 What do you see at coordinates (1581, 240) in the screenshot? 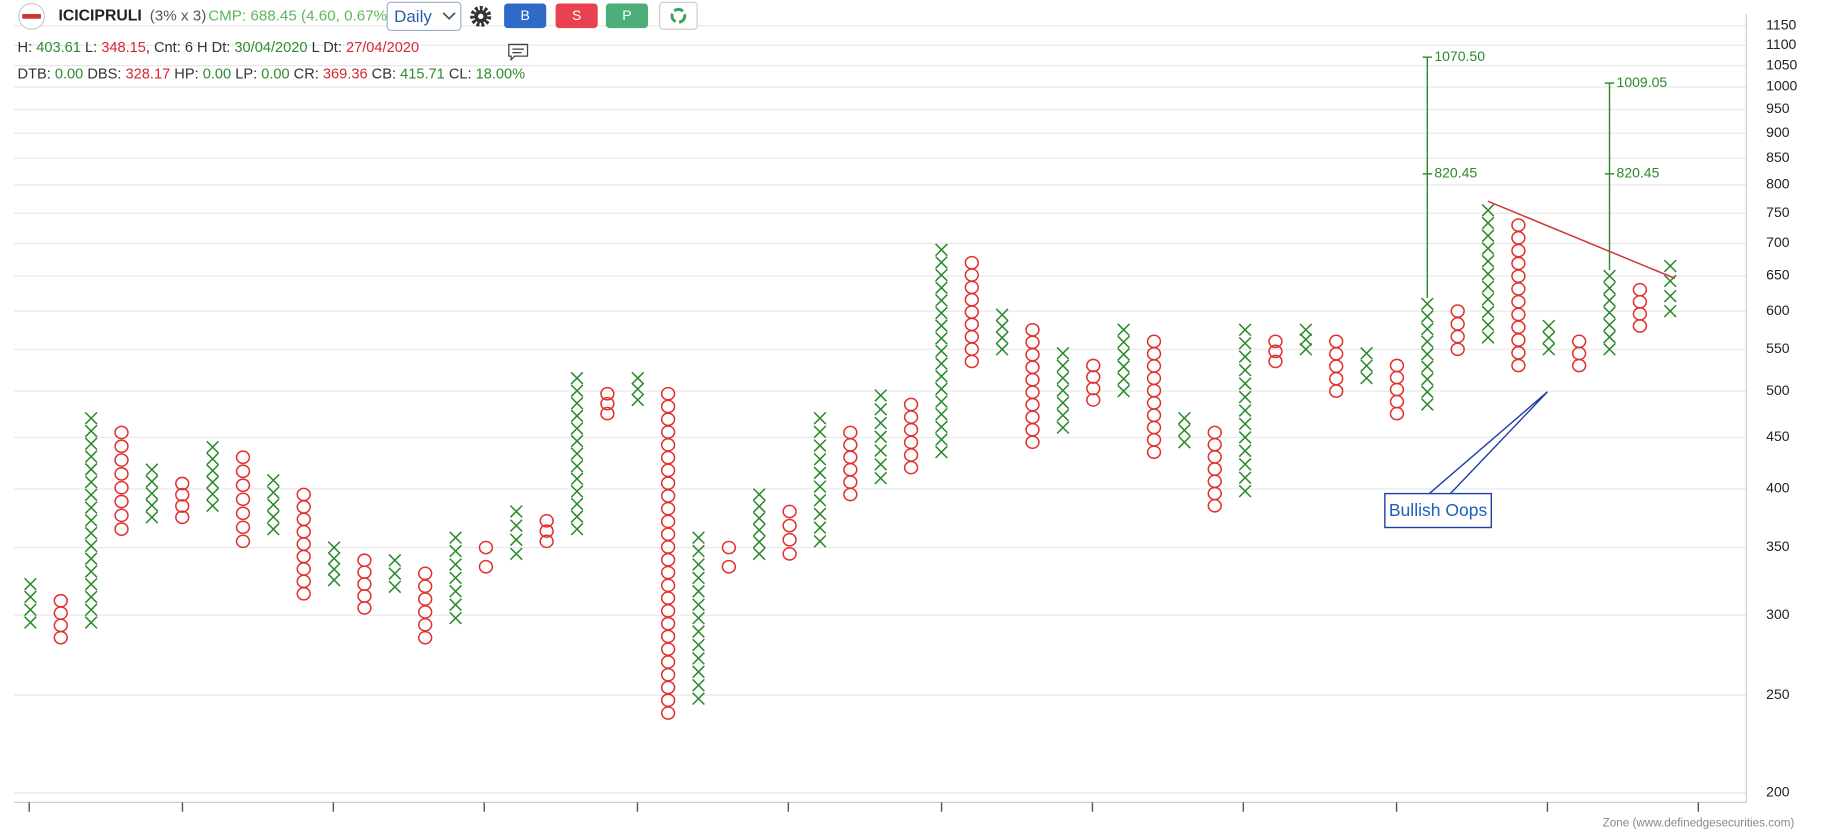
I see `trend-line` at bounding box center [1581, 240].